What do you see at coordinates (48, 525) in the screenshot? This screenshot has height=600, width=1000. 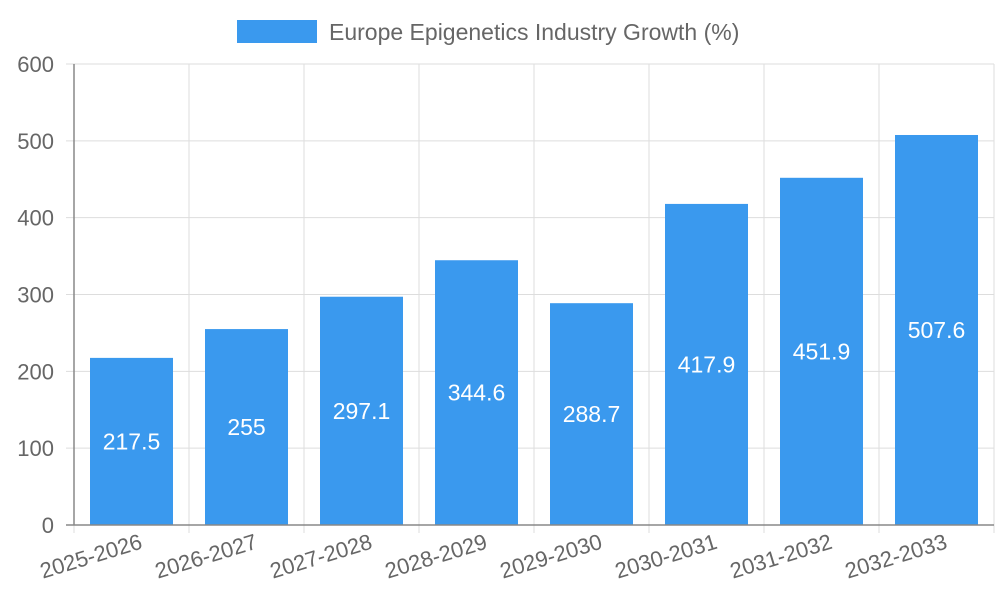 I see `y-tick-label: 0` at bounding box center [48, 525].